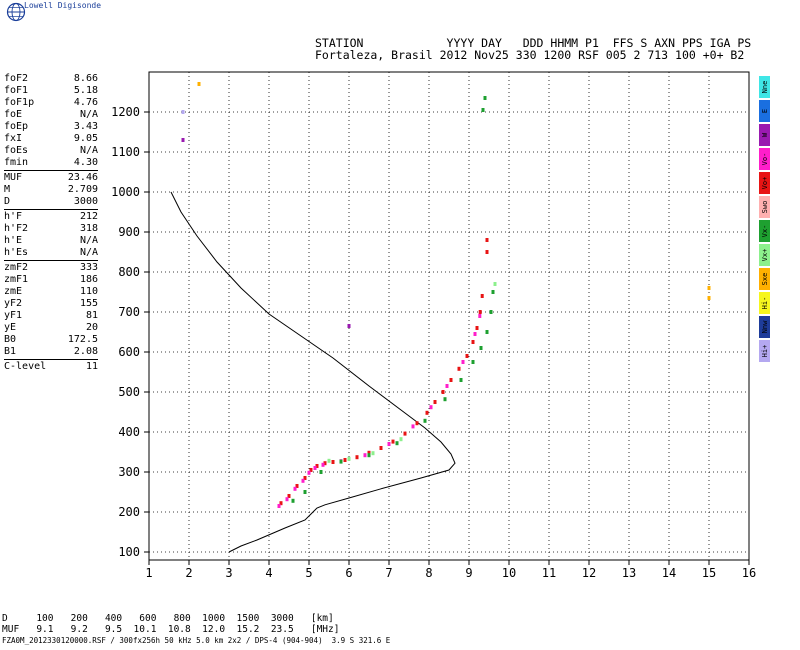 The width and height of the screenshot is (800, 650). What do you see at coordinates (51, 139) in the screenshot?
I see `param-row: fxI 9.05` at bounding box center [51, 139].